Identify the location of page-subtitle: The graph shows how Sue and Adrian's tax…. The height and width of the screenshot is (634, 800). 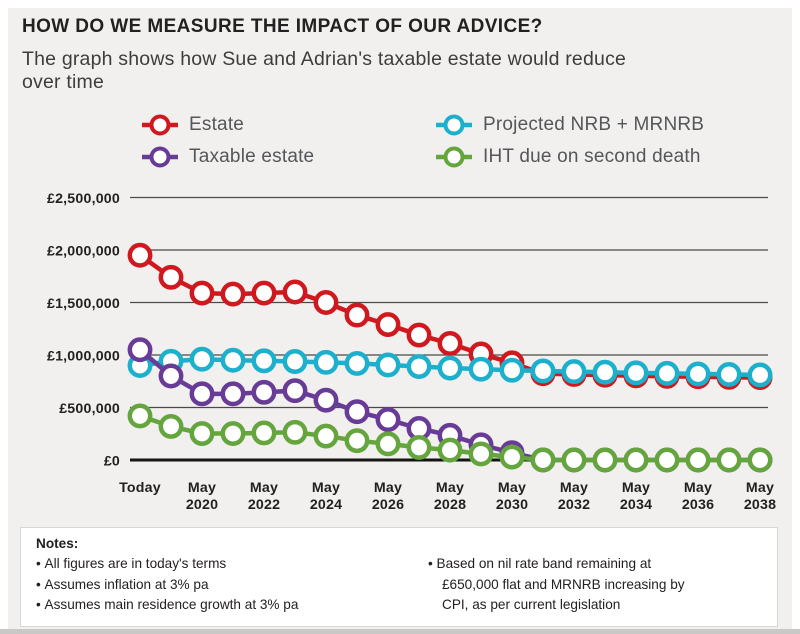
(402, 71).